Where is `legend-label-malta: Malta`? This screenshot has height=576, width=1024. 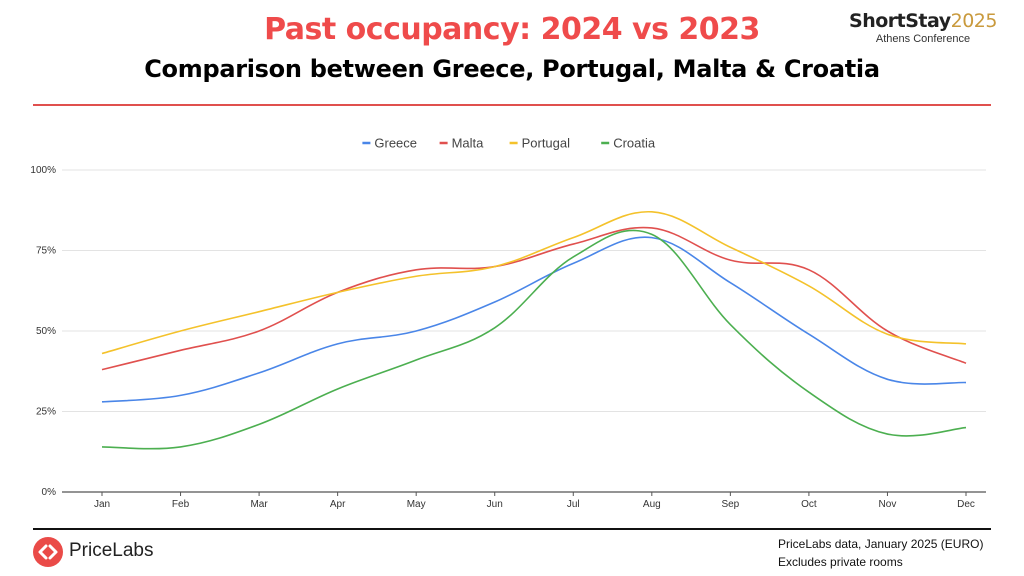
legend-label-malta: Malta is located at coordinates (468, 143).